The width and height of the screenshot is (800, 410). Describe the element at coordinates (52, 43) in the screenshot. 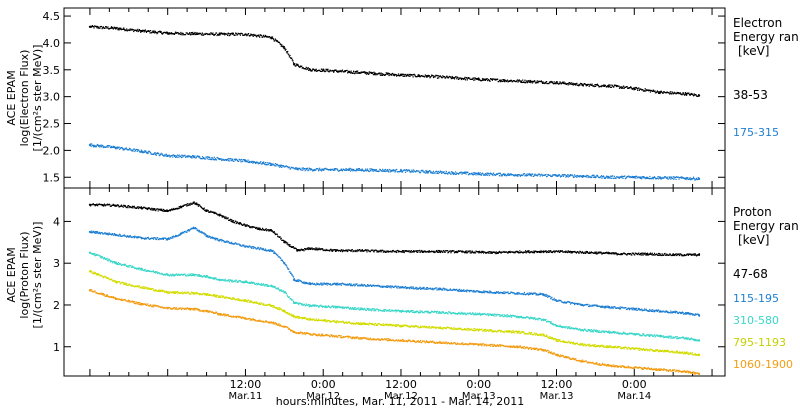

I see `electron-ytick-label: 4.0` at that location.